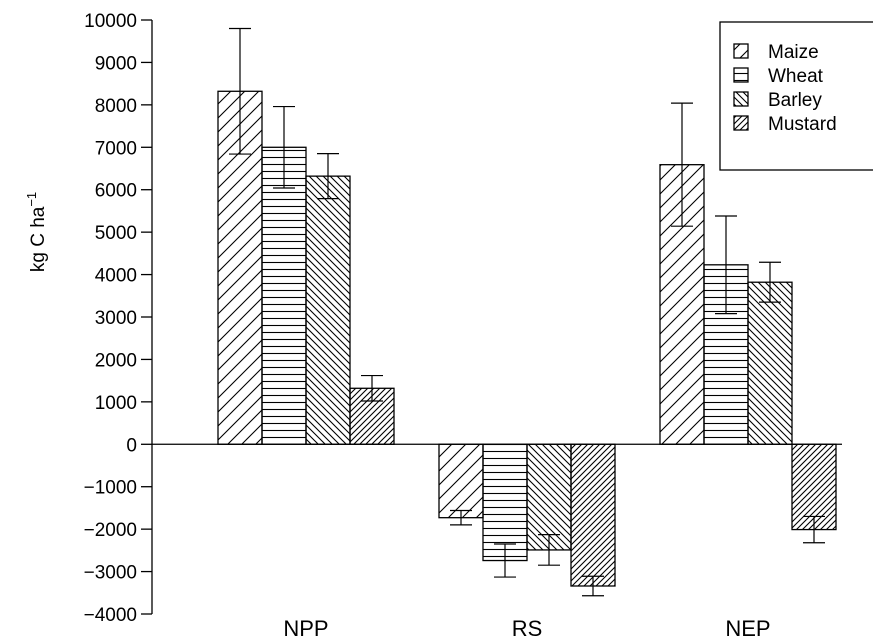 This screenshot has width=873, height=642. Describe the element at coordinates (747, 628) in the screenshot. I see `category-label-nep: NEP` at that location.